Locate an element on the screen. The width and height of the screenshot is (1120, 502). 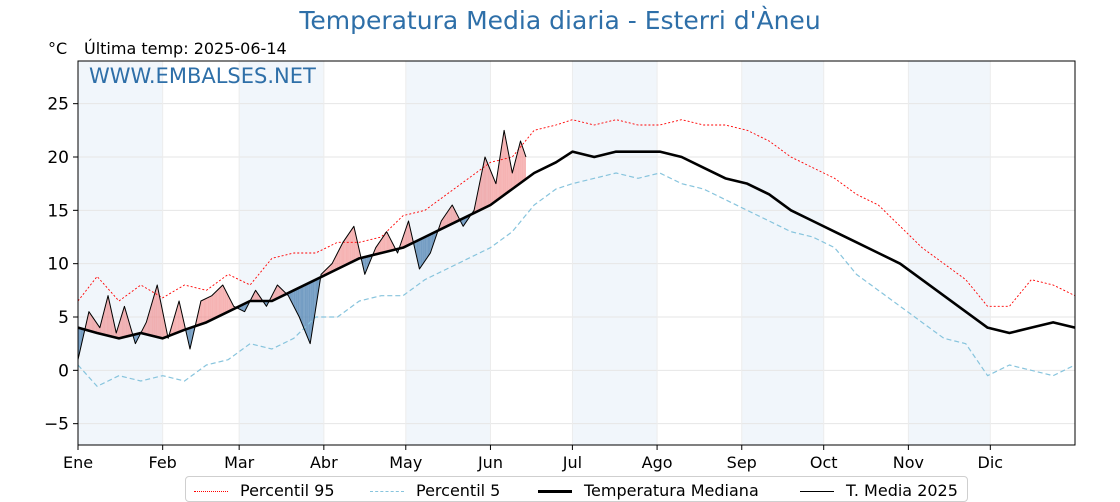
legend-label-2025: T. Media 2025 is located at coordinates (902, 490).